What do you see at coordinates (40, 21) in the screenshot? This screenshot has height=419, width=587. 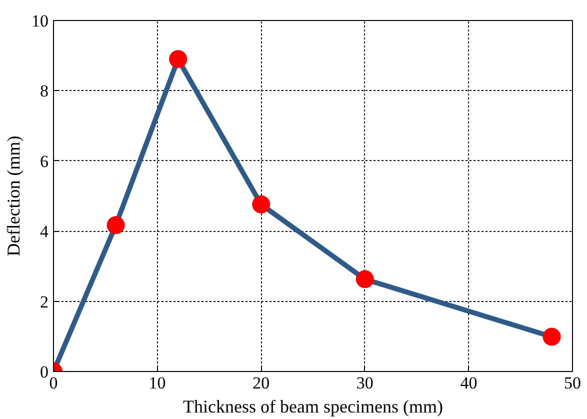 I see `y-tick-label: 10` at bounding box center [40, 21].